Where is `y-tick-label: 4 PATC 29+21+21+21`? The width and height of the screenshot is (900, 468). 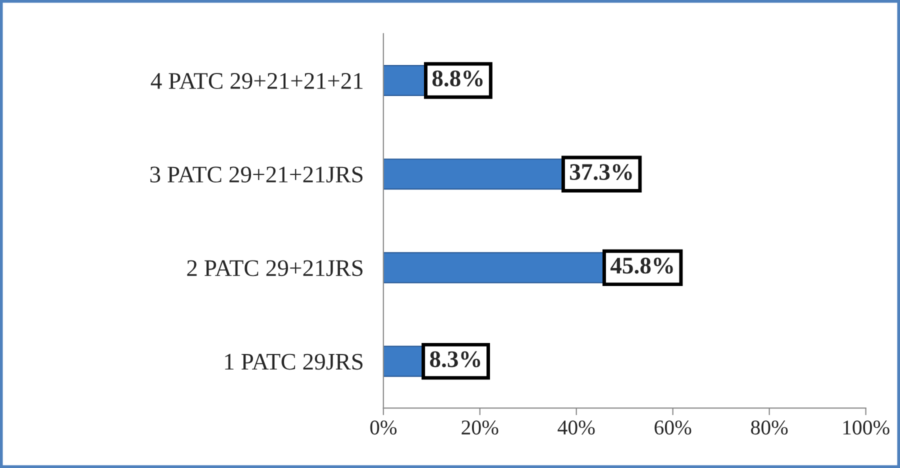
y-tick-label: 4 PATC 29+21+21+21 is located at coordinates (256, 81).